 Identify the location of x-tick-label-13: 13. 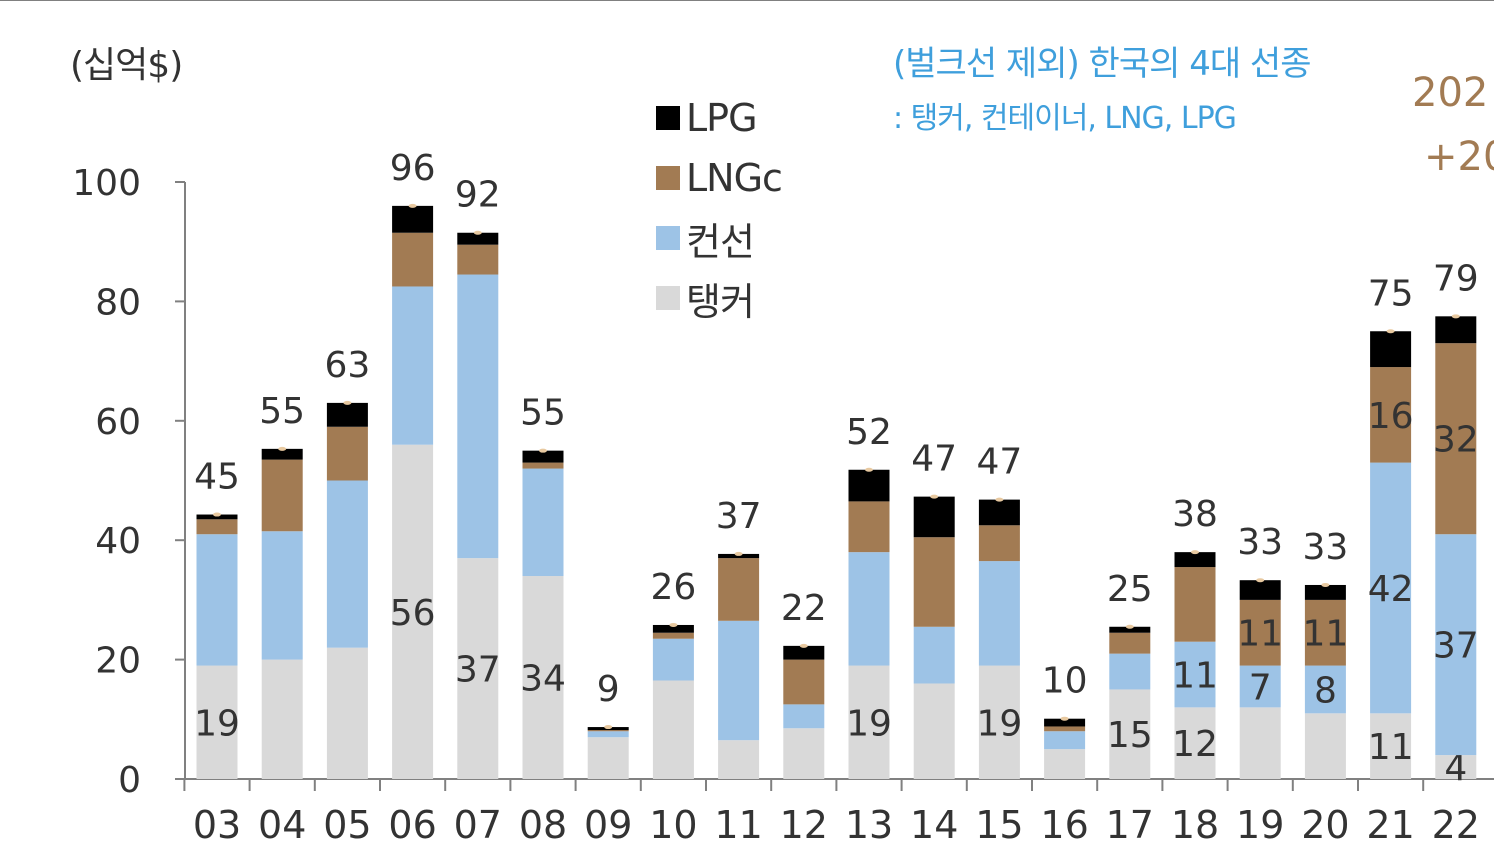
(869, 825).